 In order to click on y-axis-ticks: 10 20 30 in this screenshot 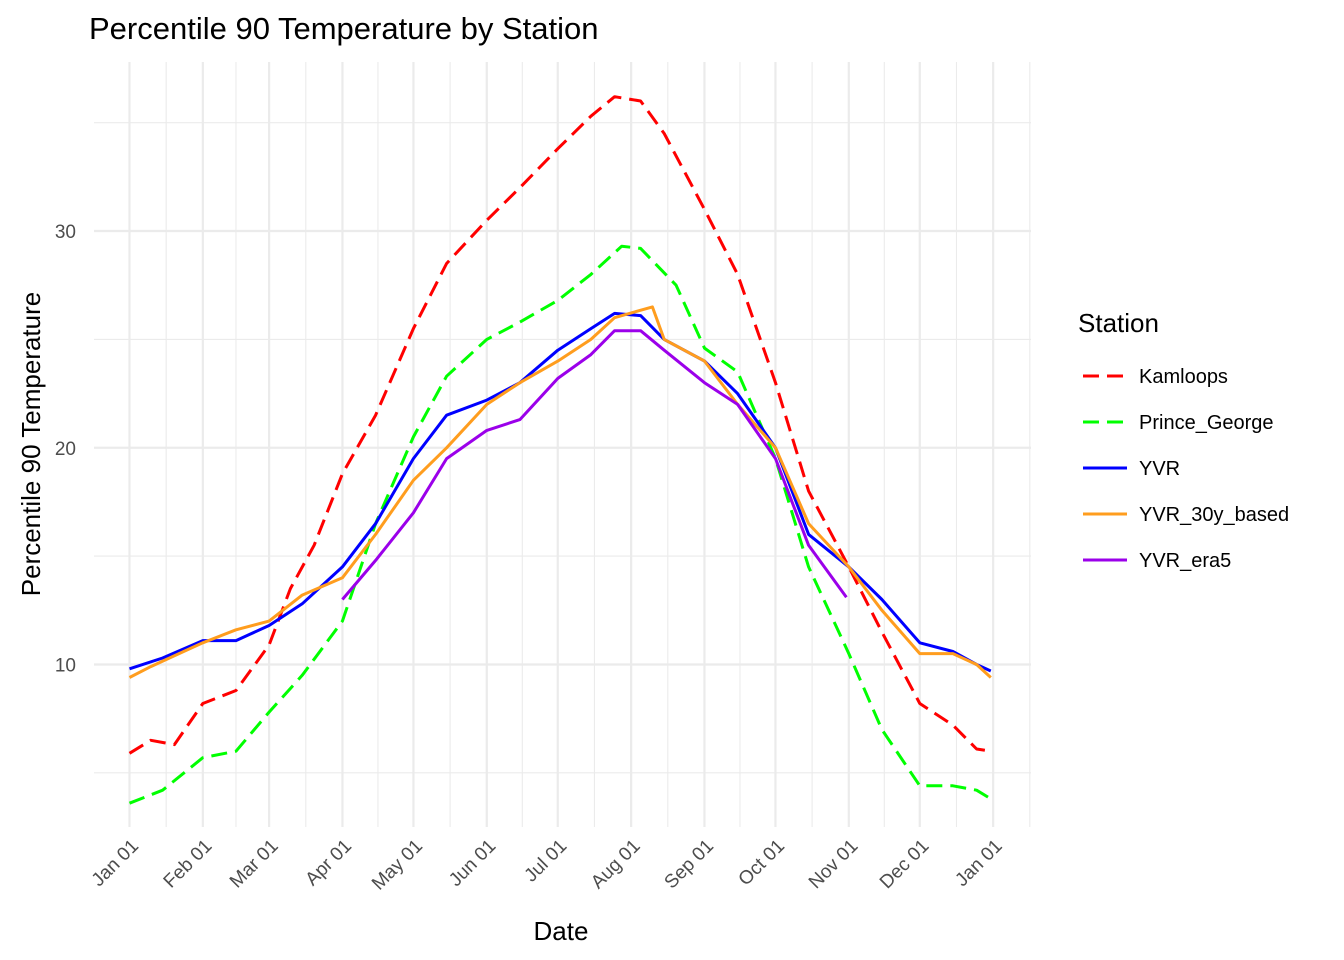, I will do `click(65, 449)`.